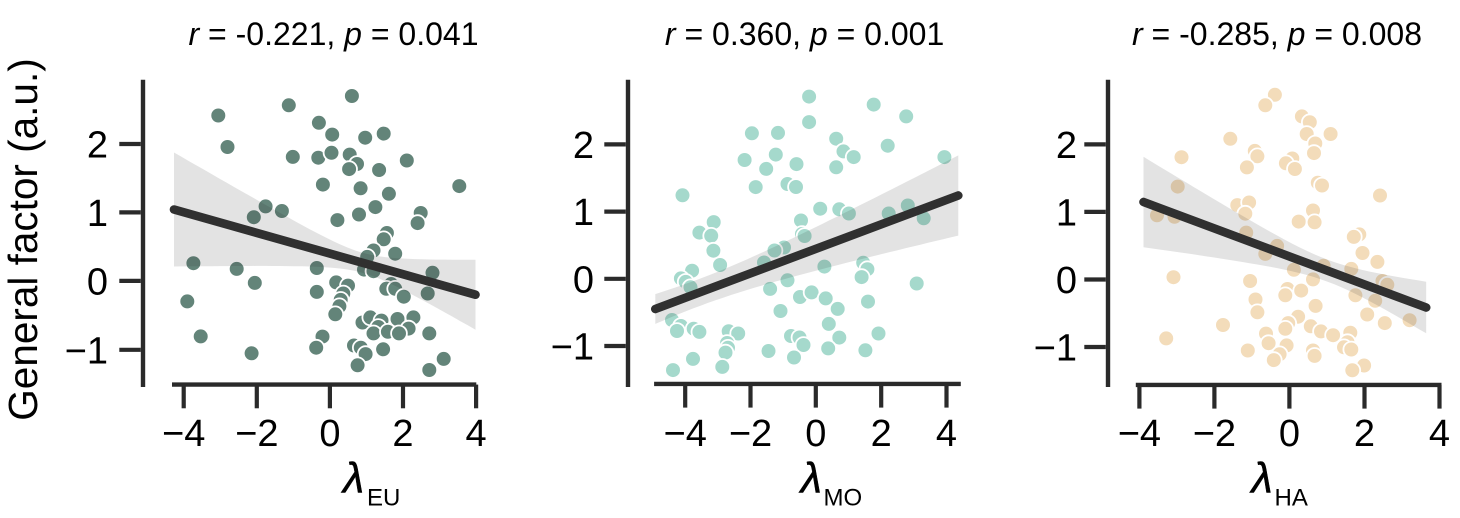 The width and height of the screenshot is (1460, 518). What do you see at coordinates (843, 498) in the screenshot?
I see `svg-text: MO` at bounding box center [843, 498].